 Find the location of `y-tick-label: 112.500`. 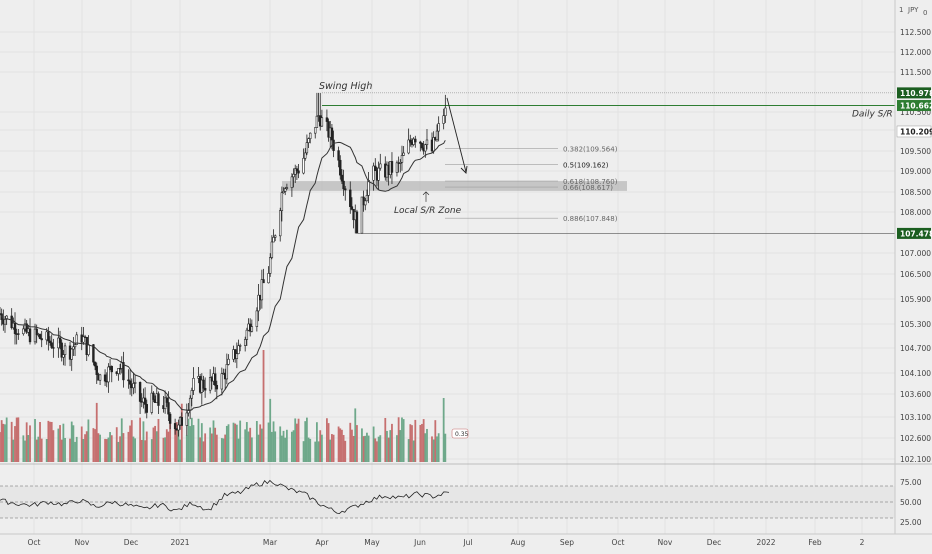

y-tick-label: 112.500 is located at coordinates (915, 32).